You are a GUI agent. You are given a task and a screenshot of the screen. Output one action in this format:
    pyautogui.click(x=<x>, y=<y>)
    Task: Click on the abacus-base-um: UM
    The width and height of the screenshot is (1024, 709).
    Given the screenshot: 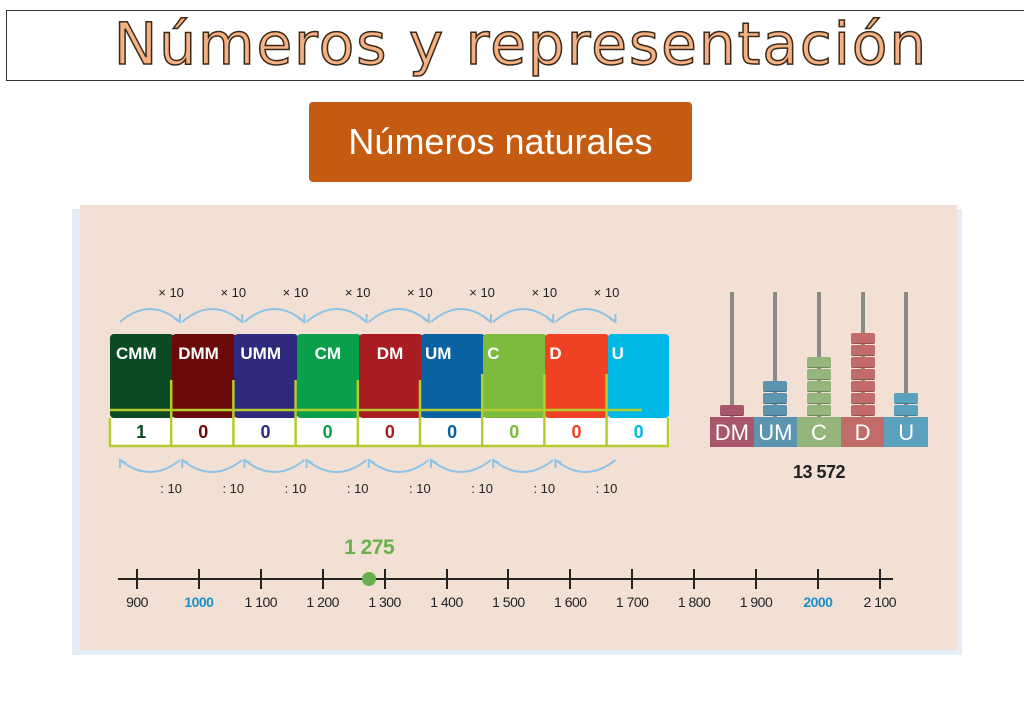 What is the action you would take?
    pyautogui.click(x=775, y=432)
    